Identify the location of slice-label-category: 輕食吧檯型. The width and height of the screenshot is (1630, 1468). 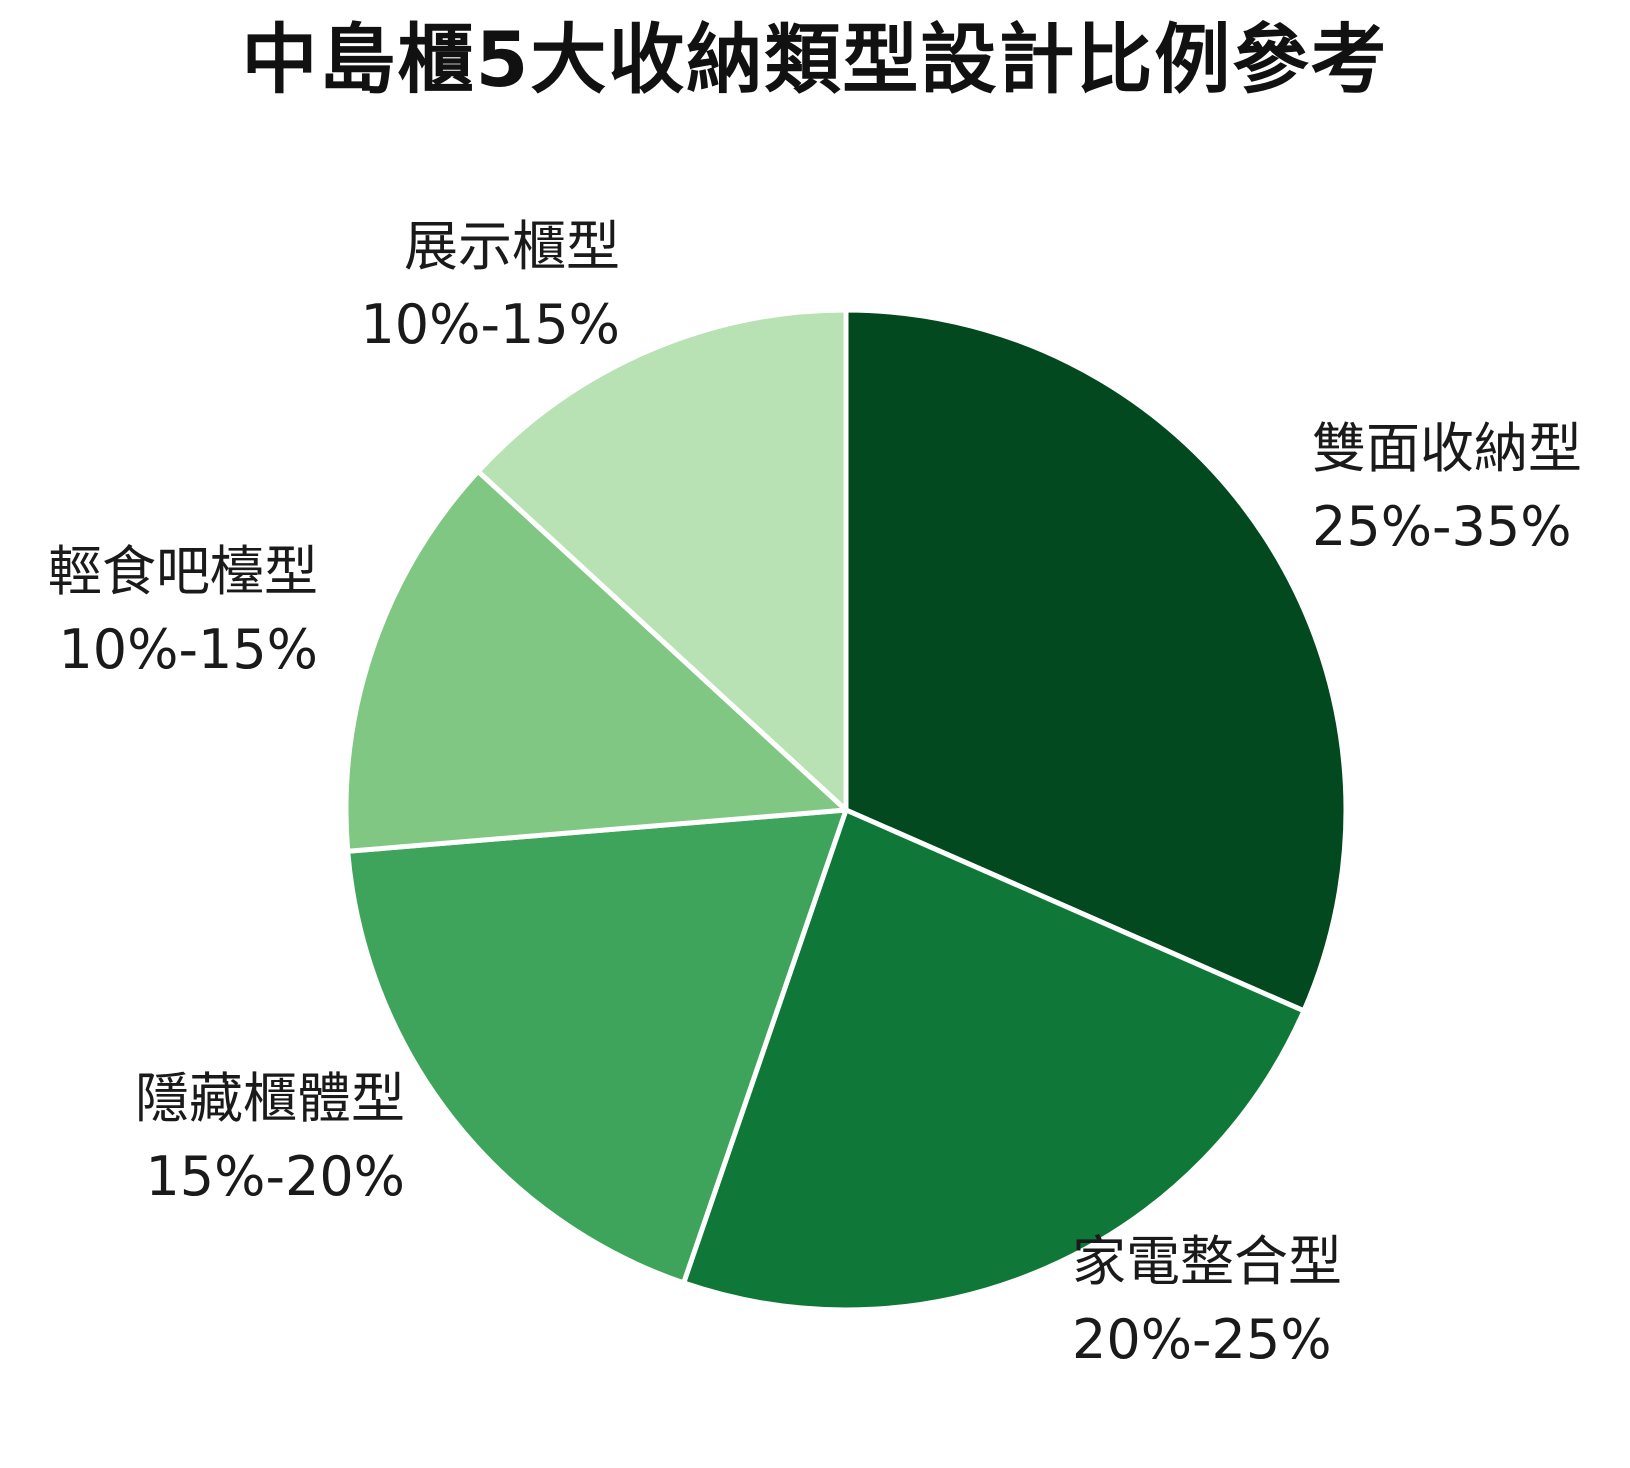
(183, 571).